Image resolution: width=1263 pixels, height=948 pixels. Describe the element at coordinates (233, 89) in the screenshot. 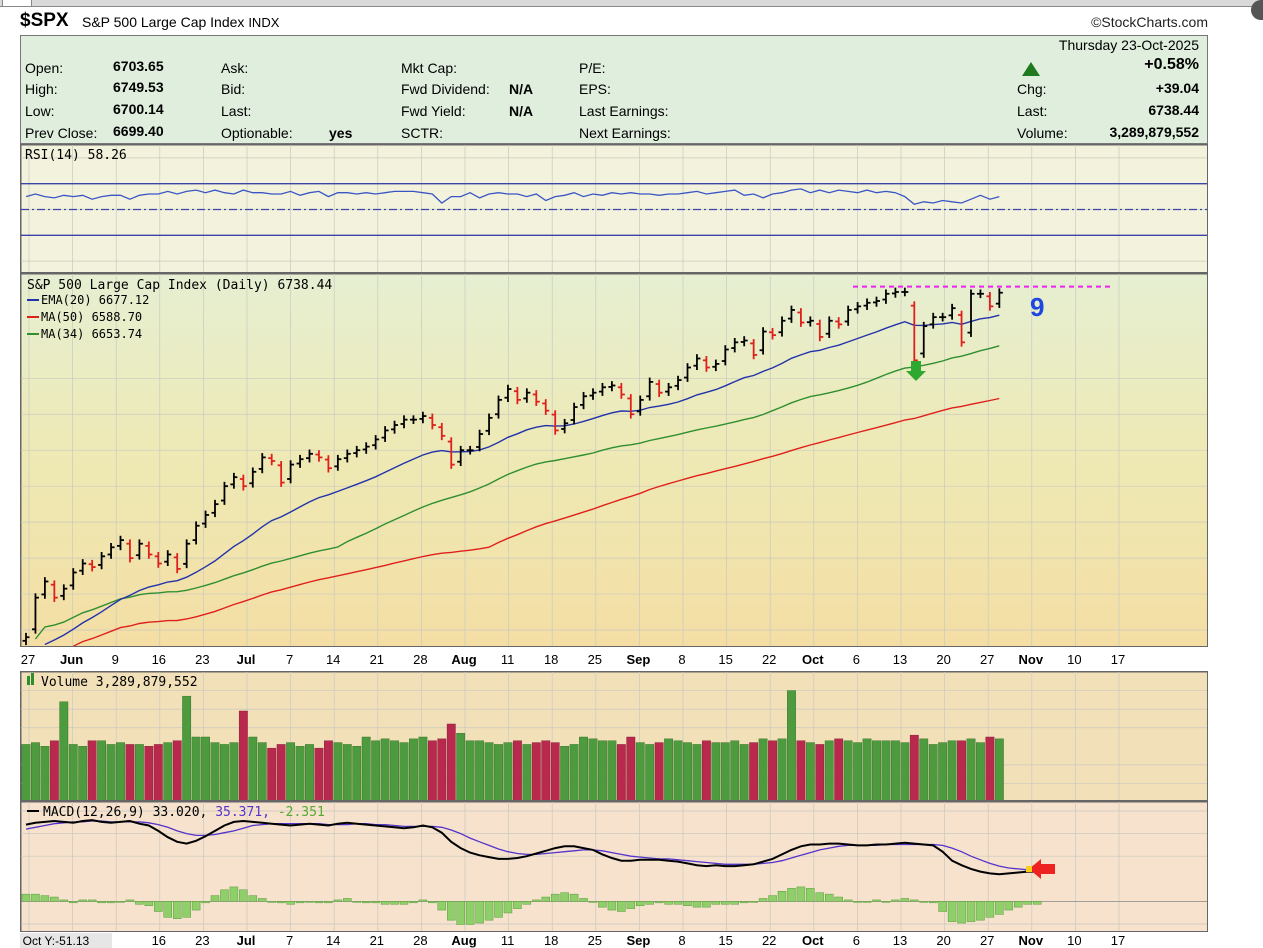

I see `bid-label: Bid:` at that location.